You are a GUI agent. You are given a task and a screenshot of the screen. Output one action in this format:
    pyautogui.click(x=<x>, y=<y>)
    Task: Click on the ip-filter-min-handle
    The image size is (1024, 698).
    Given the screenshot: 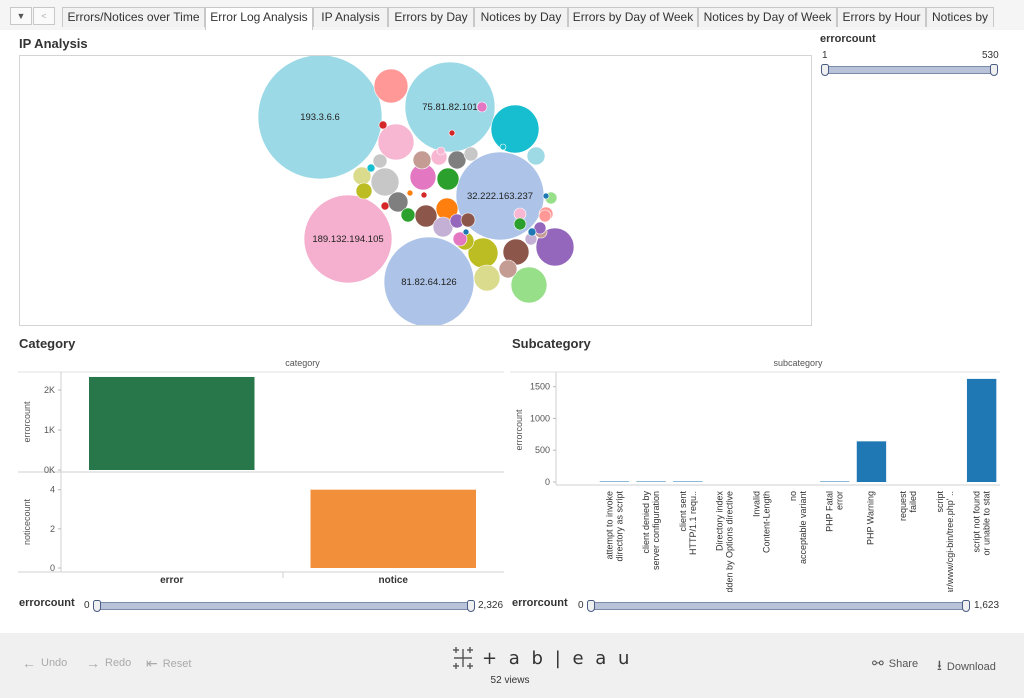 What is the action you would take?
    pyautogui.click(x=825, y=70)
    